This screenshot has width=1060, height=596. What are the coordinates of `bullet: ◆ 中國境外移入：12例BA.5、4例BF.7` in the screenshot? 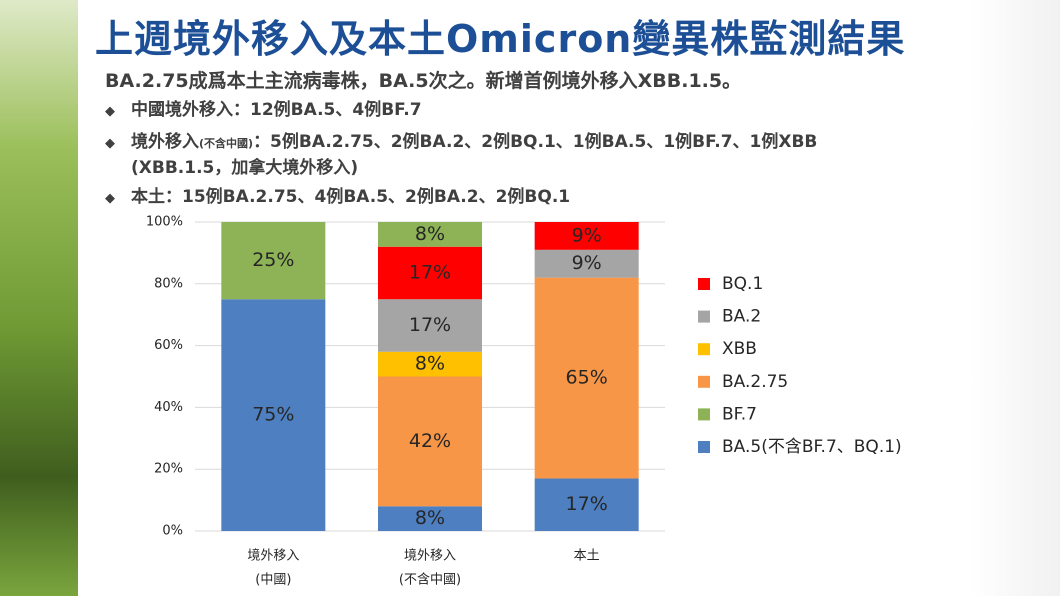 It's located at (263, 110).